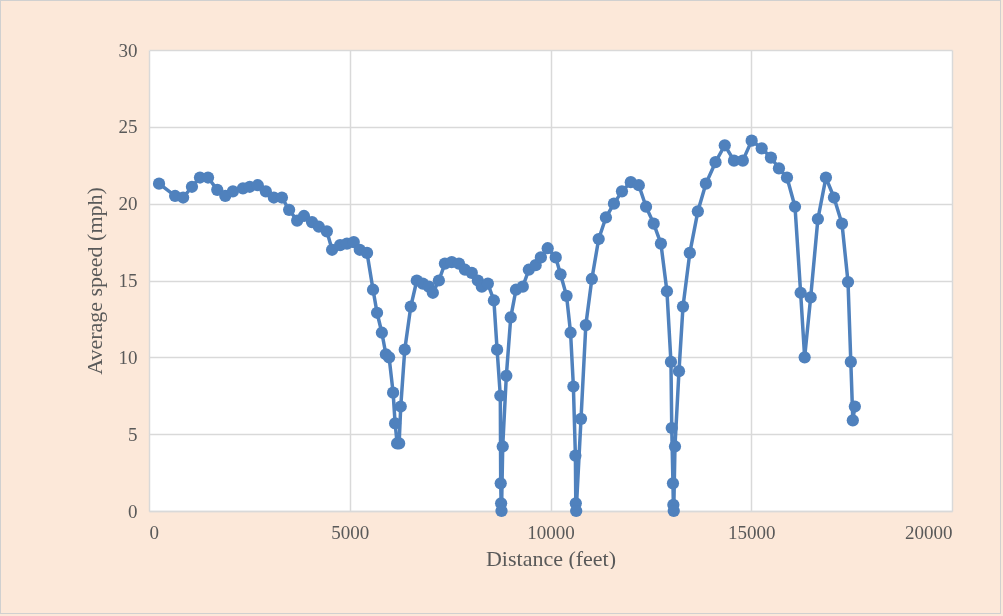 Image resolution: width=1003 pixels, height=616 pixels. I want to click on y-tick-label: 0, so click(133, 511).